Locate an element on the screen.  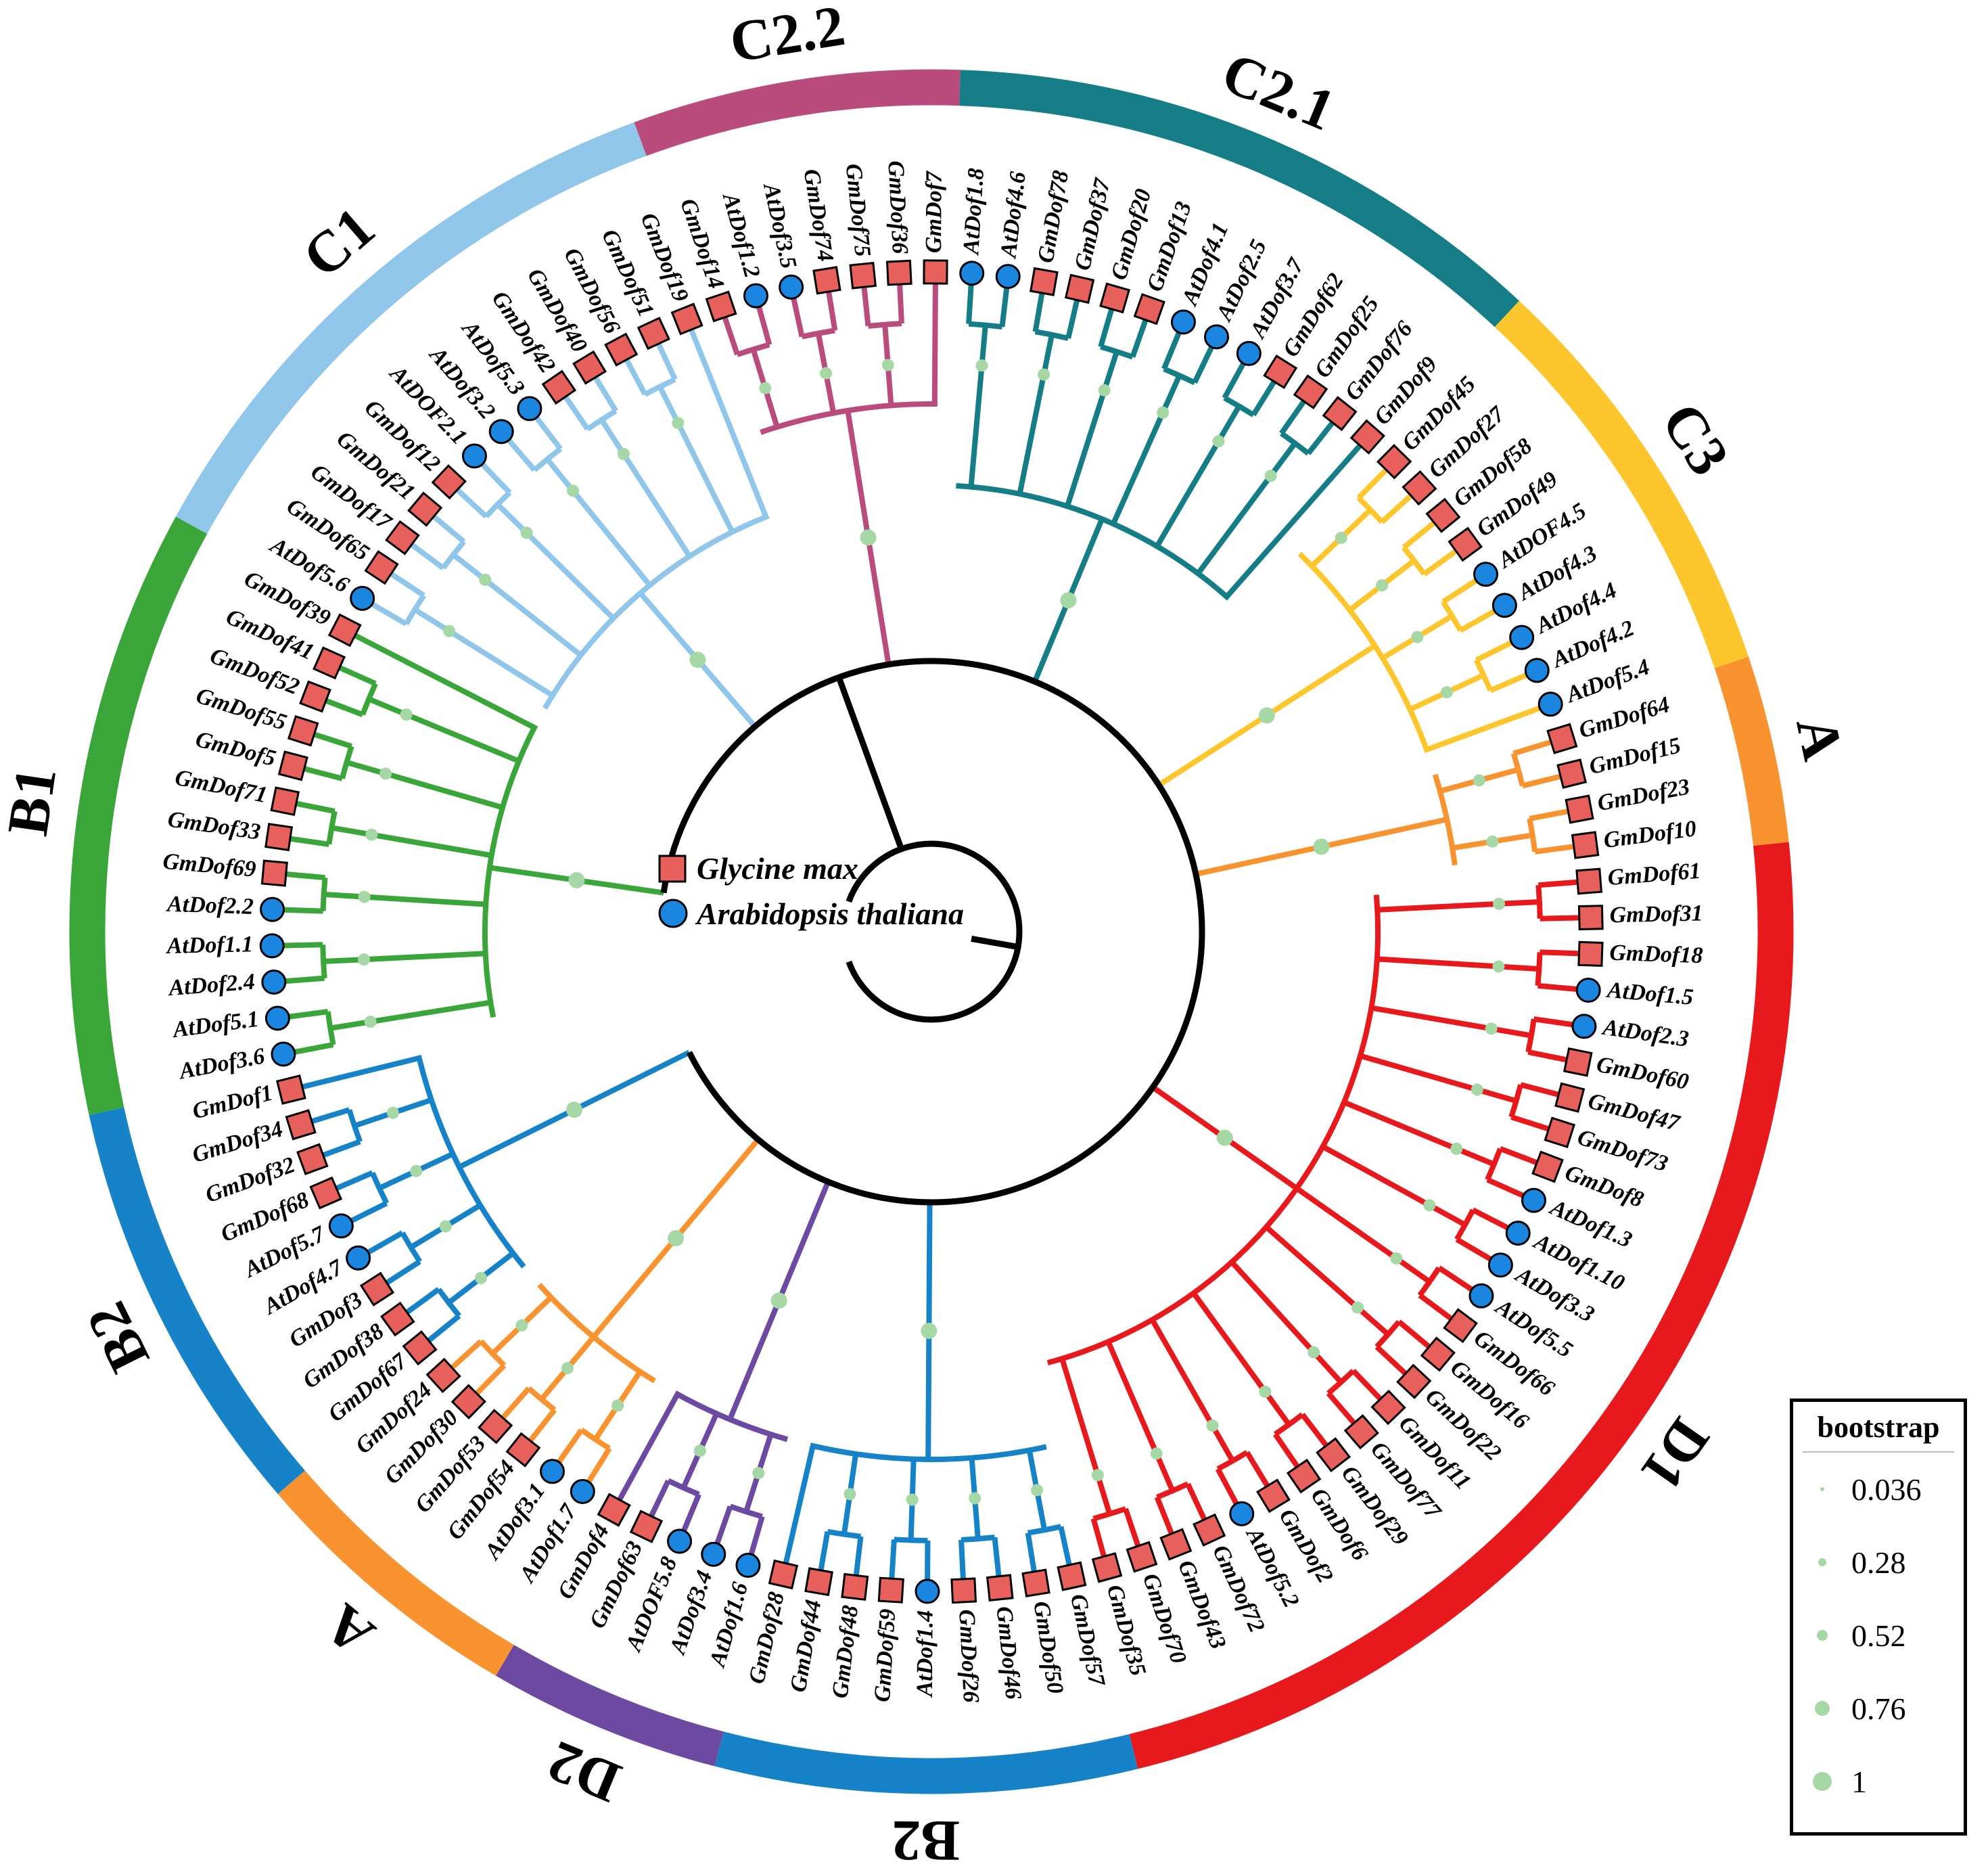
leaf-label: AtDof1.4 is located at coordinates (925, 1654).